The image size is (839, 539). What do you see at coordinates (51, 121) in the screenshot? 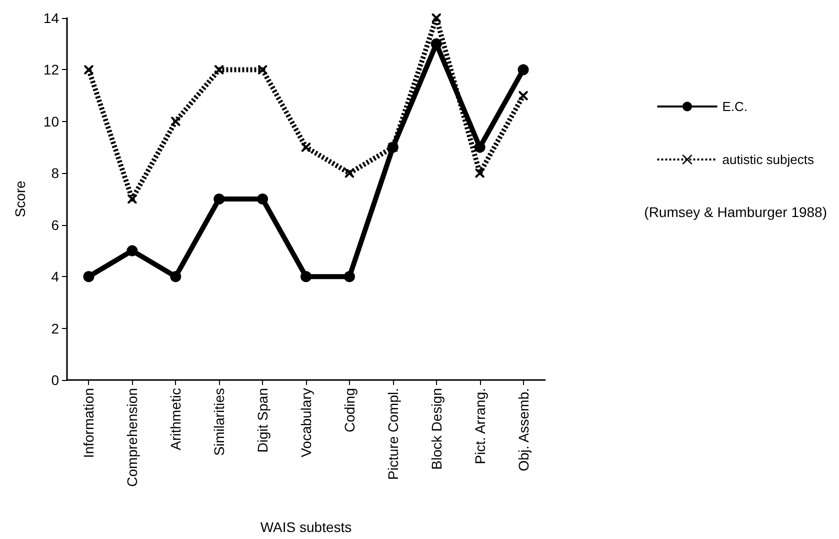
I see `y-tick-label: 10` at bounding box center [51, 121].